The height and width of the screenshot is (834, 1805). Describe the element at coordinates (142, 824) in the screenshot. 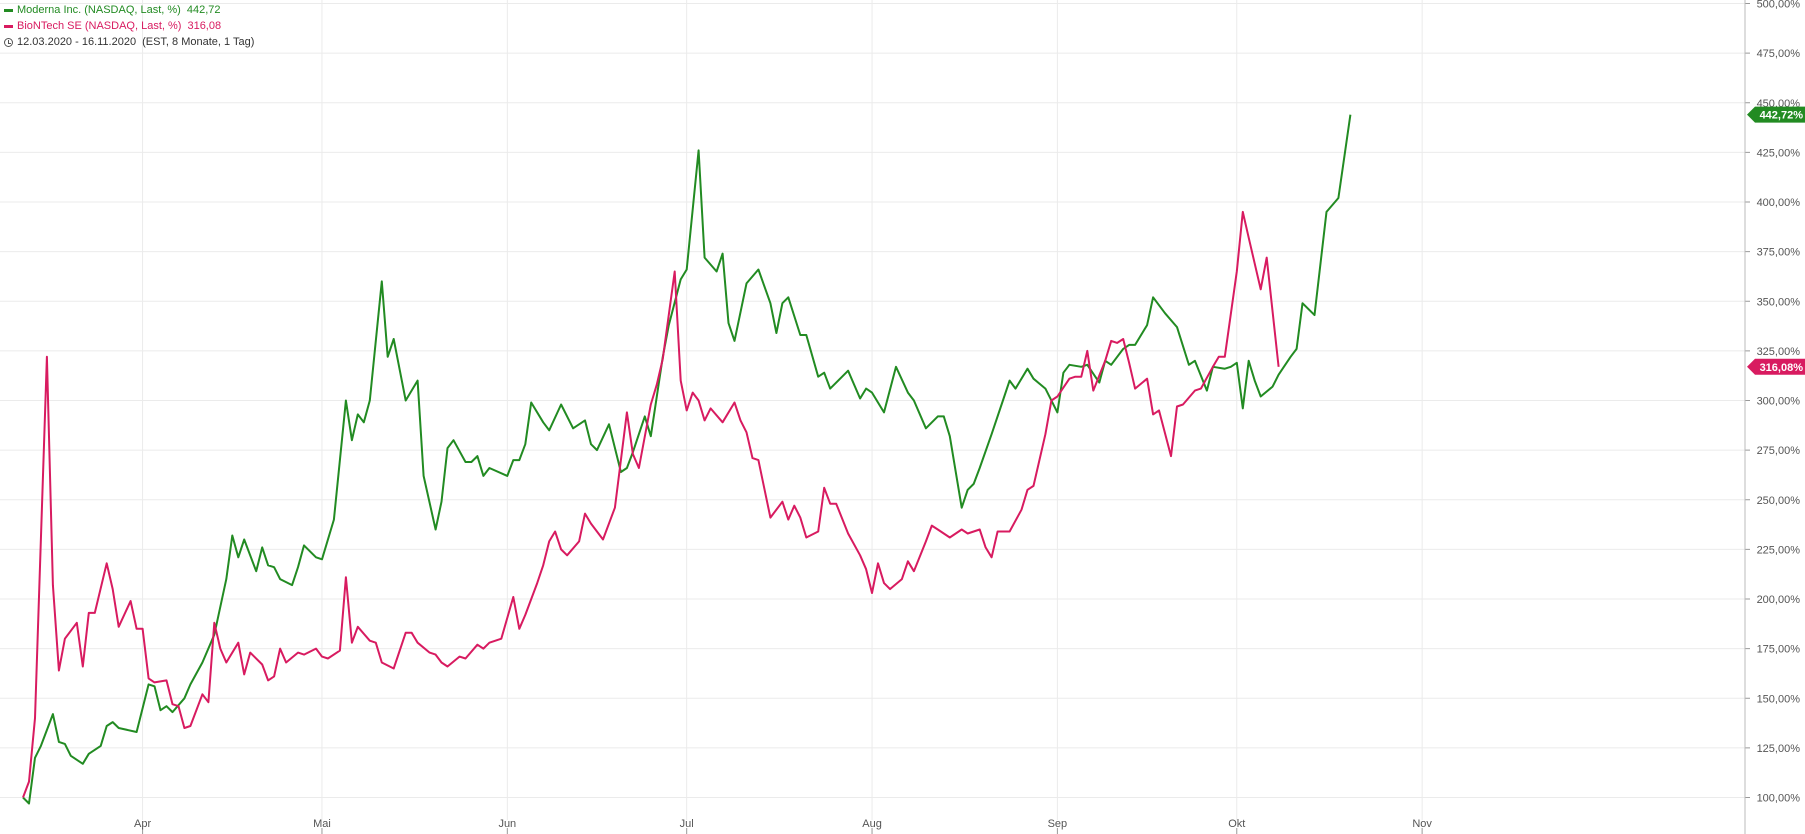

I see `x-tick-label: Apr` at that location.